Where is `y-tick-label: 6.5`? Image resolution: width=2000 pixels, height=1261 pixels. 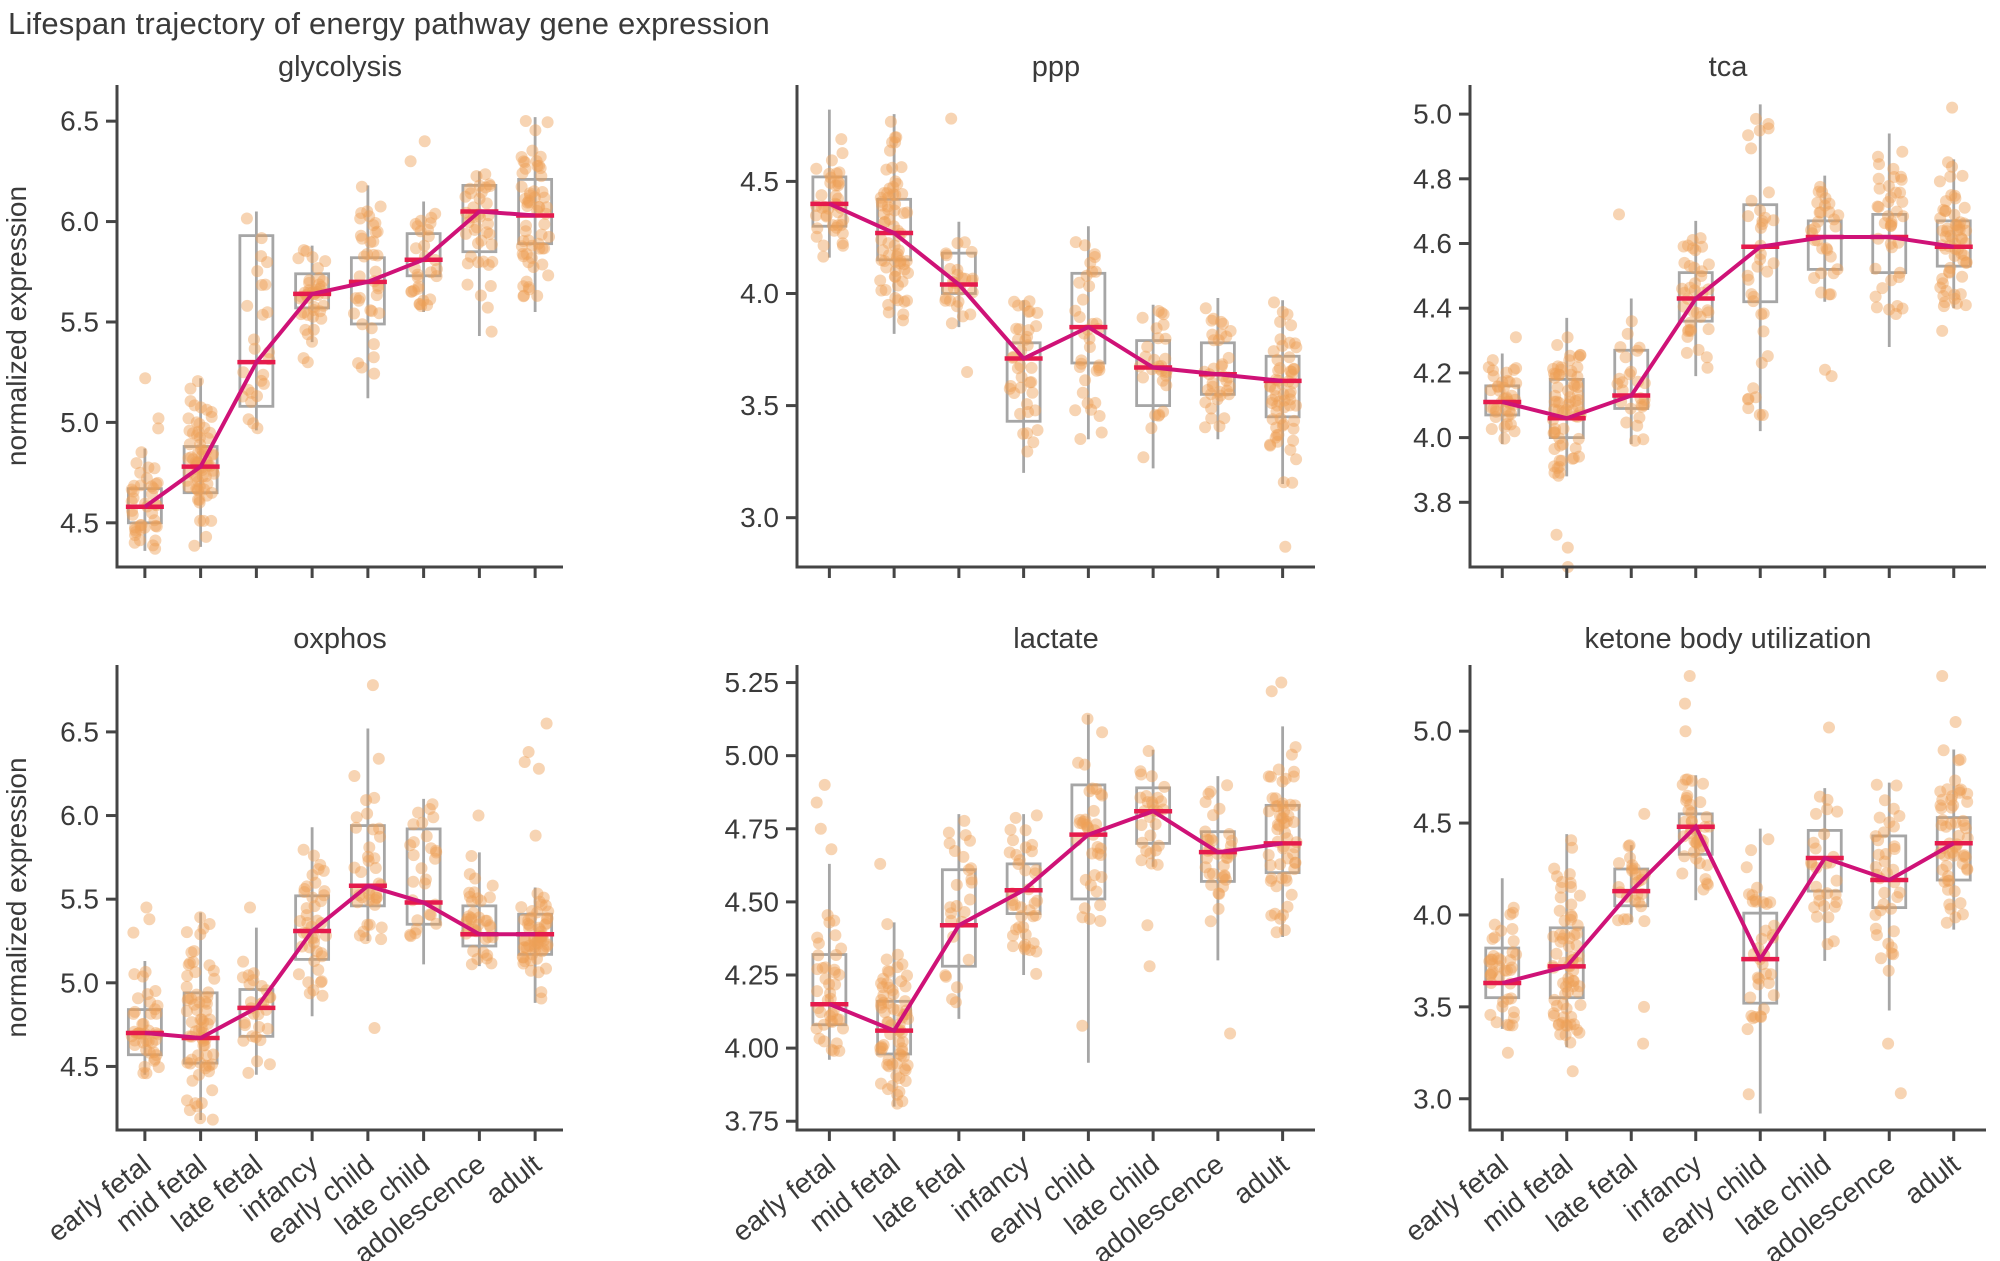
y-tick-label: 6.5 is located at coordinates (79, 731).